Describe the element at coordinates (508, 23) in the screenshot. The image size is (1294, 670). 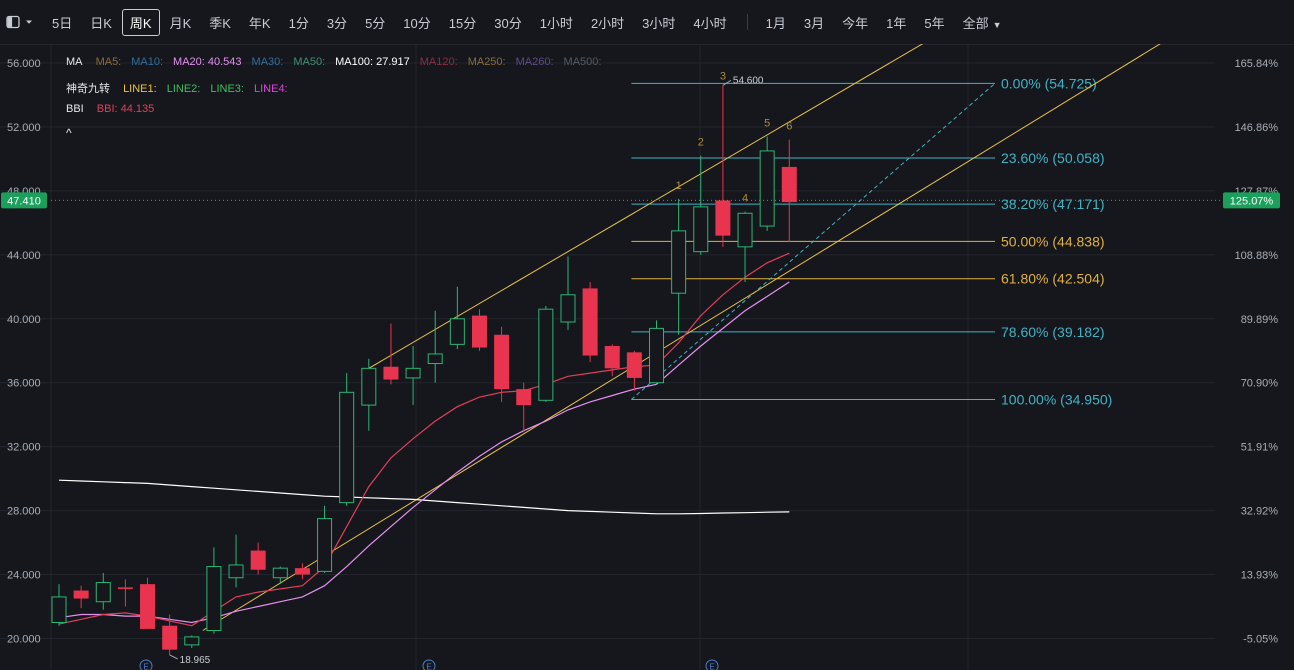
I see `period-tab-11: 30分` at that location.